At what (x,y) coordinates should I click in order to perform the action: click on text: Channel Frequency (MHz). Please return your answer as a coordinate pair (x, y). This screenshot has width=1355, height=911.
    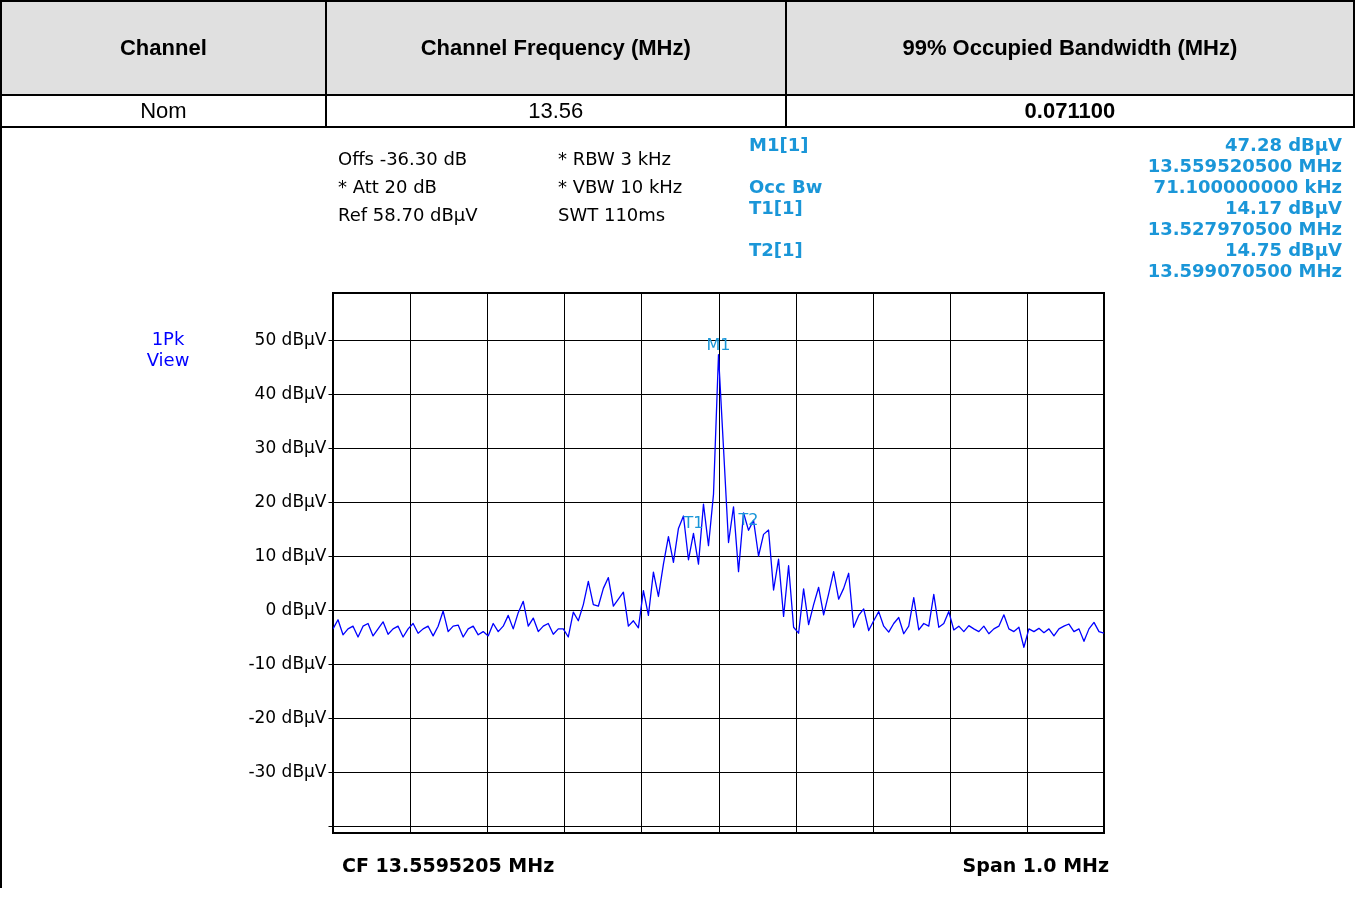
    Looking at the image, I should click on (555, 48).